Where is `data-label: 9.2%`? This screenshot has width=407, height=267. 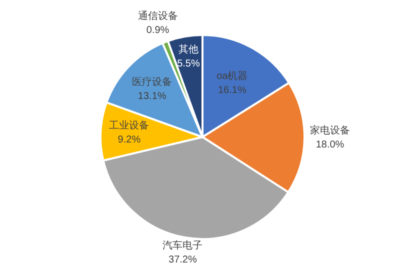
data-label: 9.2% is located at coordinates (129, 140).